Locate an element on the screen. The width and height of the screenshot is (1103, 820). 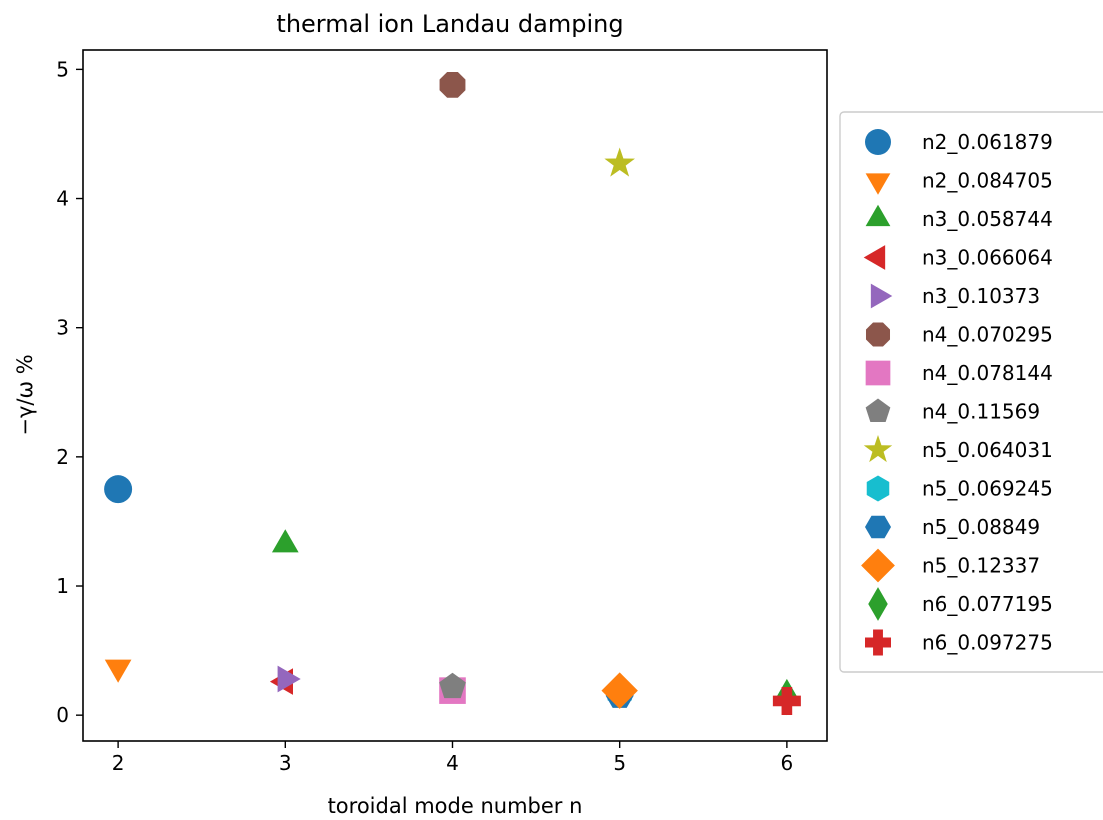
x-tick-label: 2 is located at coordinates (118, 763).